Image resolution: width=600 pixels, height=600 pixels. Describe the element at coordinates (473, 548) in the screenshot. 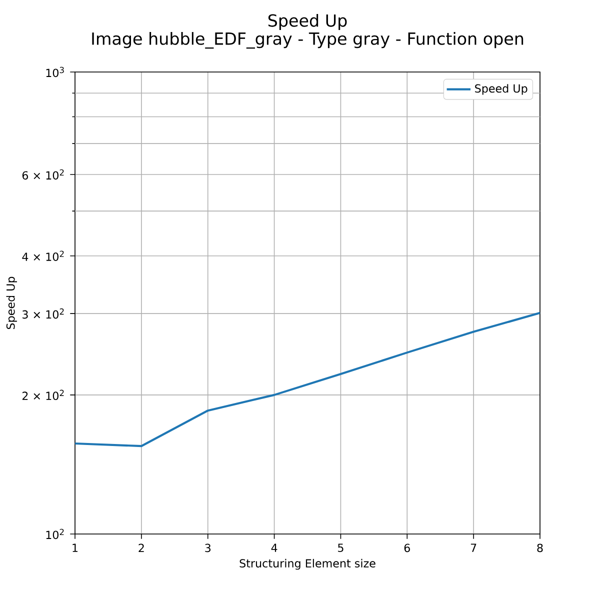

I see `x-tick-label: 7` at that location.